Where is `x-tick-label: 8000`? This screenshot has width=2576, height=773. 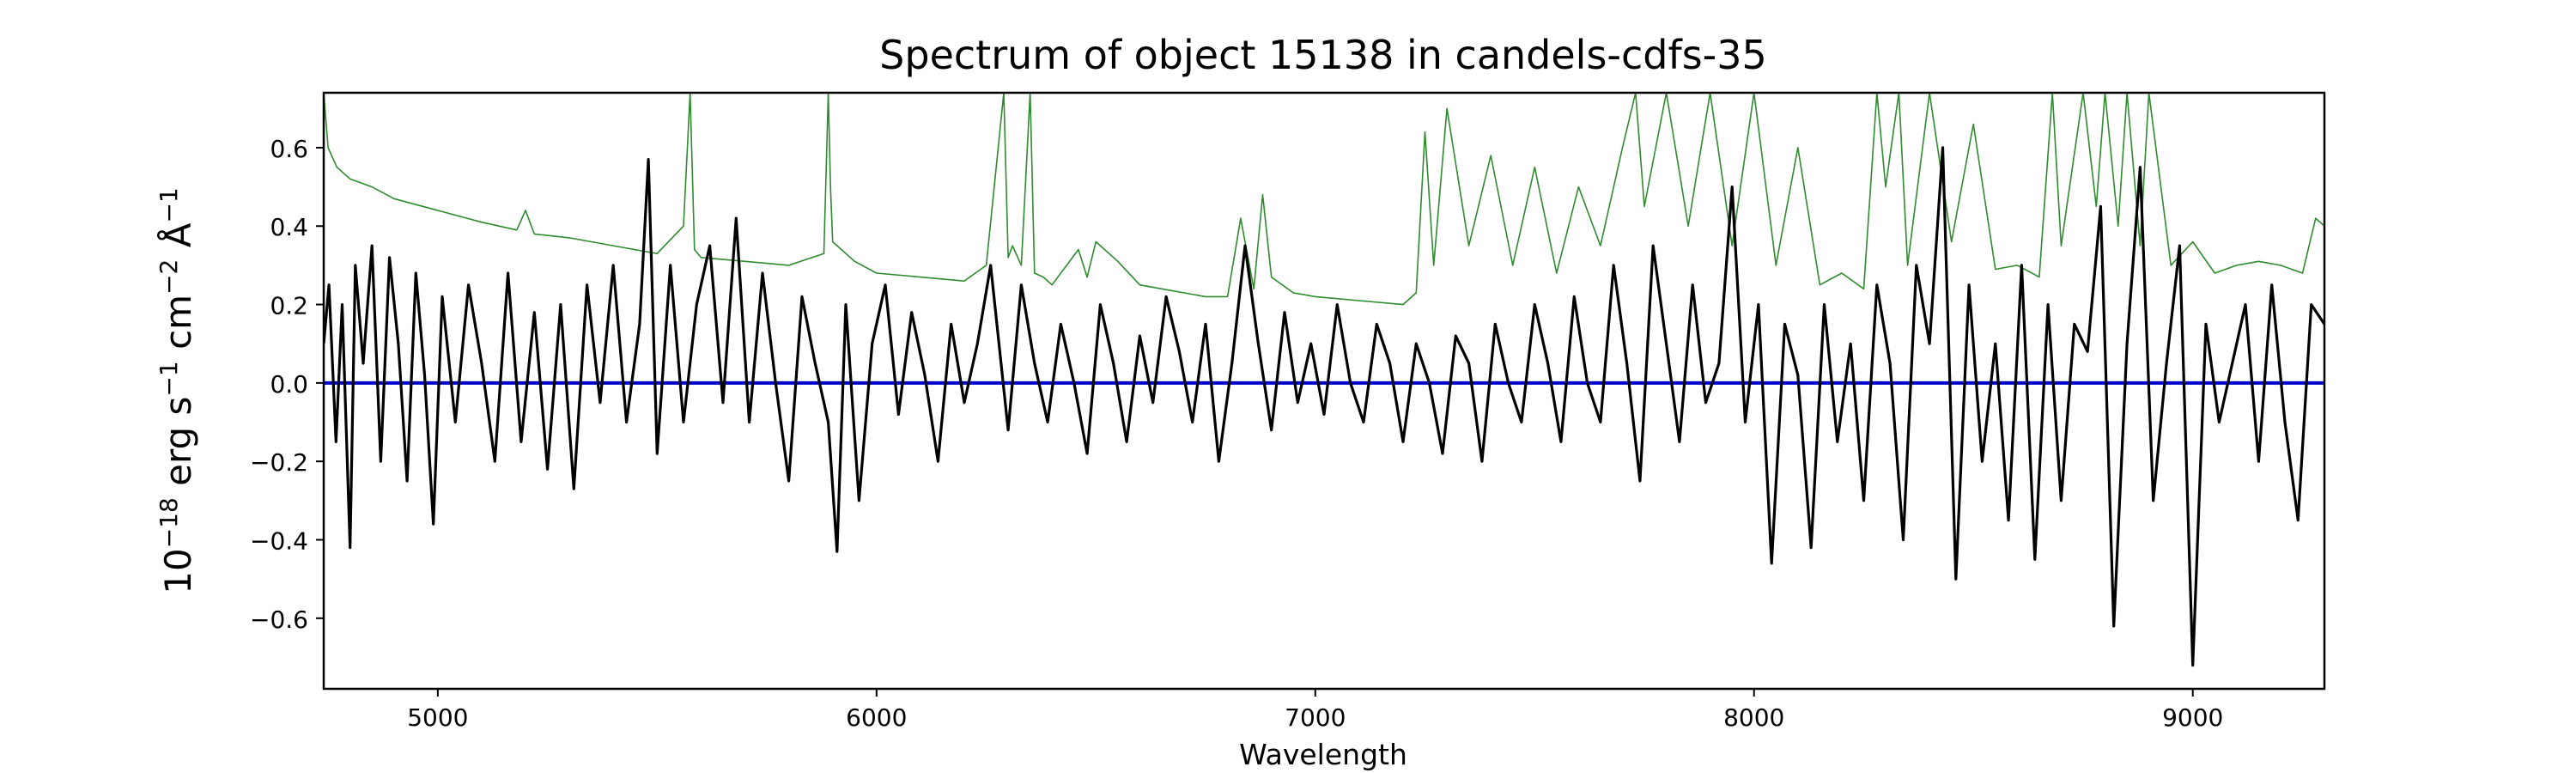
x-tick-label: 8000 is located at coordinates (1753, 717).